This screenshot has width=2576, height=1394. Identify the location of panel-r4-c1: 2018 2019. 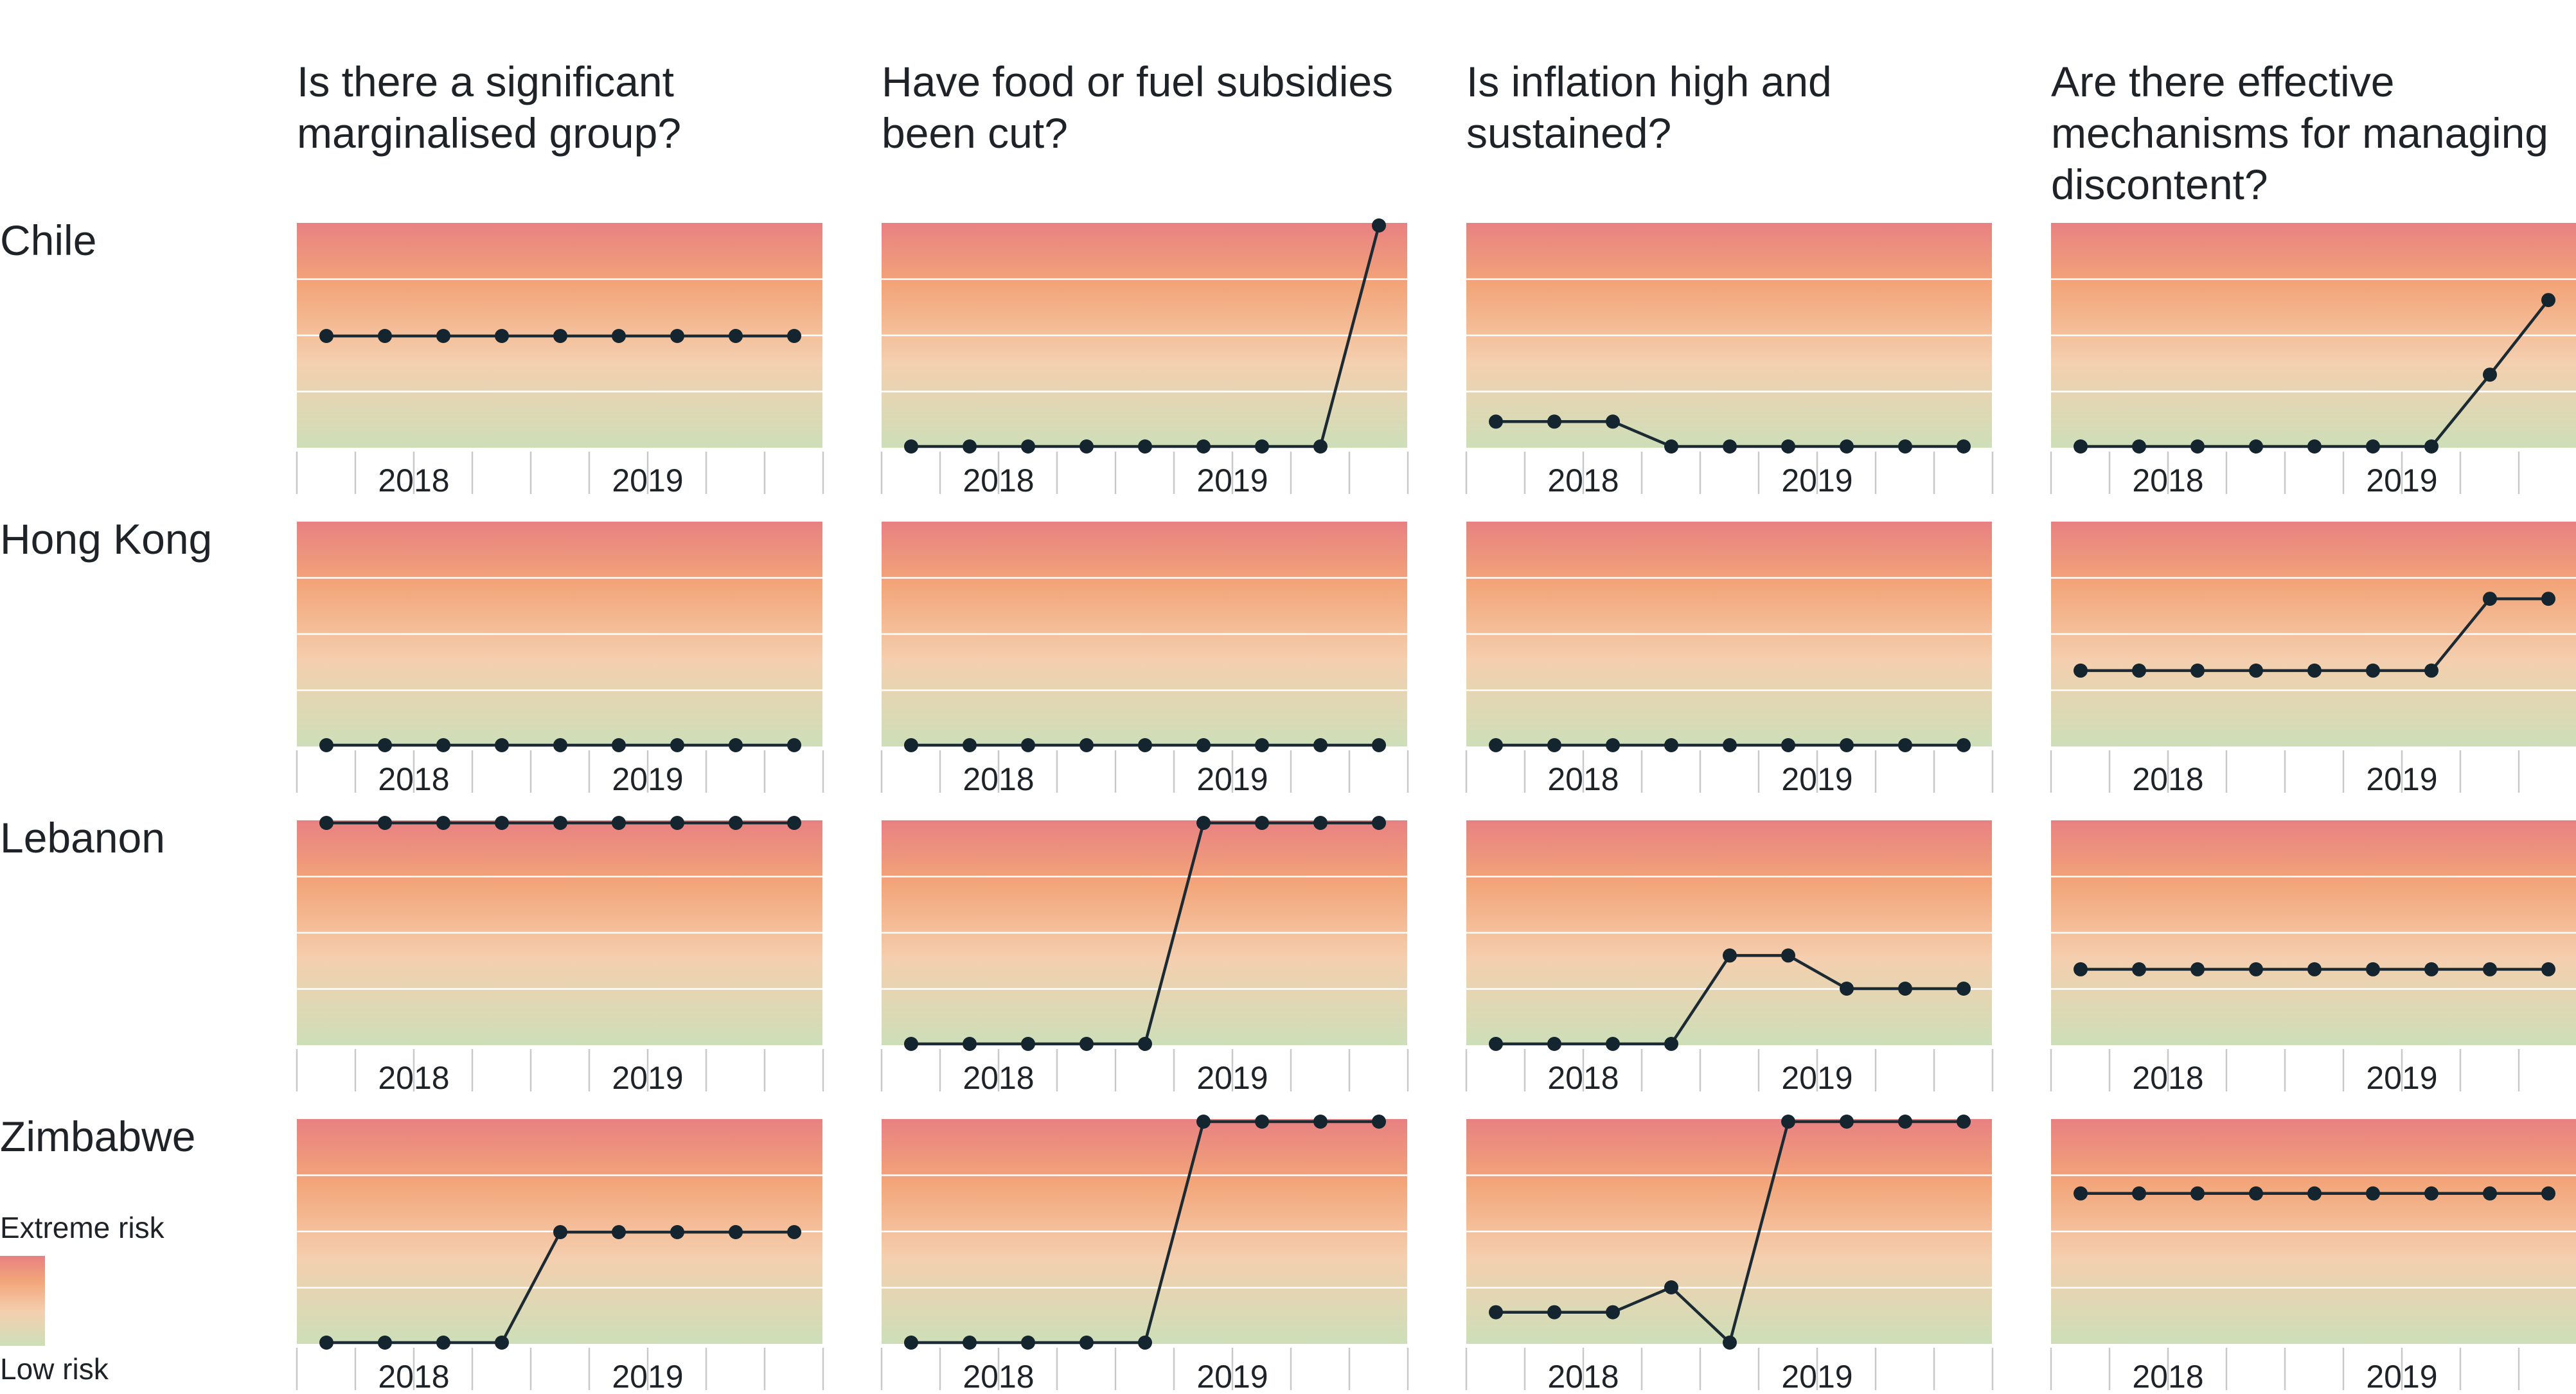
(560, 1256).